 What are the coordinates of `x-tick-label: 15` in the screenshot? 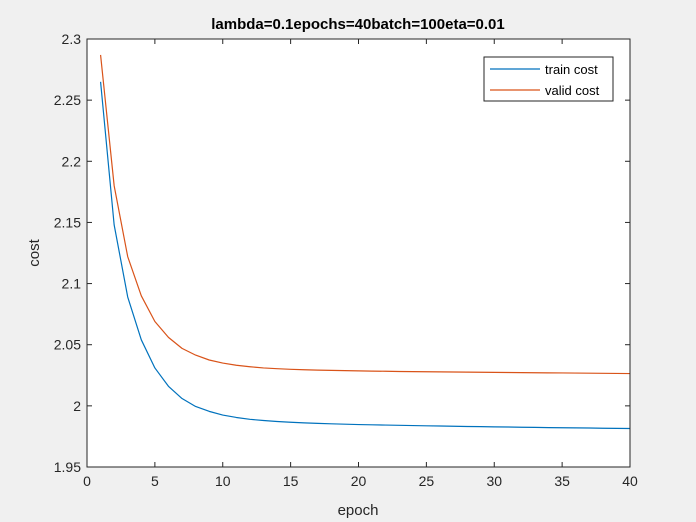 It's located at (291, 481).